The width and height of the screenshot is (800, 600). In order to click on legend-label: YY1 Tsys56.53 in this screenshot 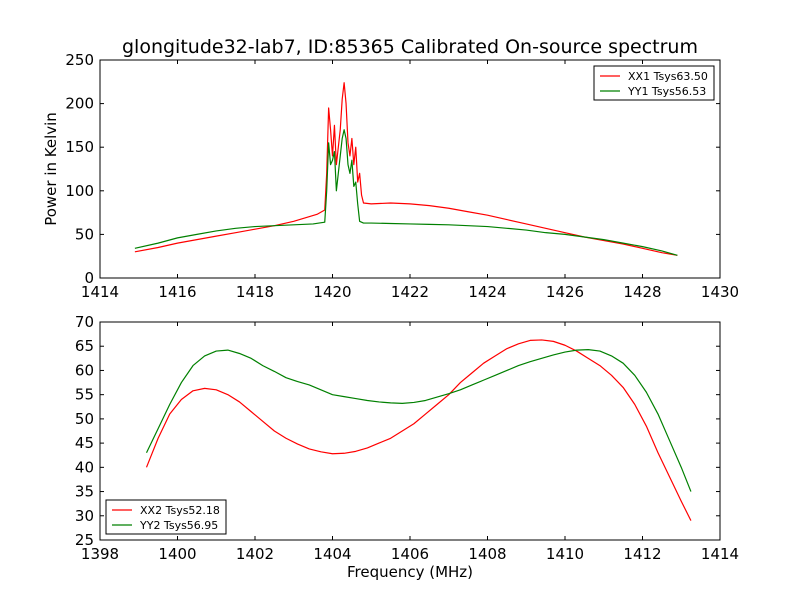, I will do `click(666, 91)`.